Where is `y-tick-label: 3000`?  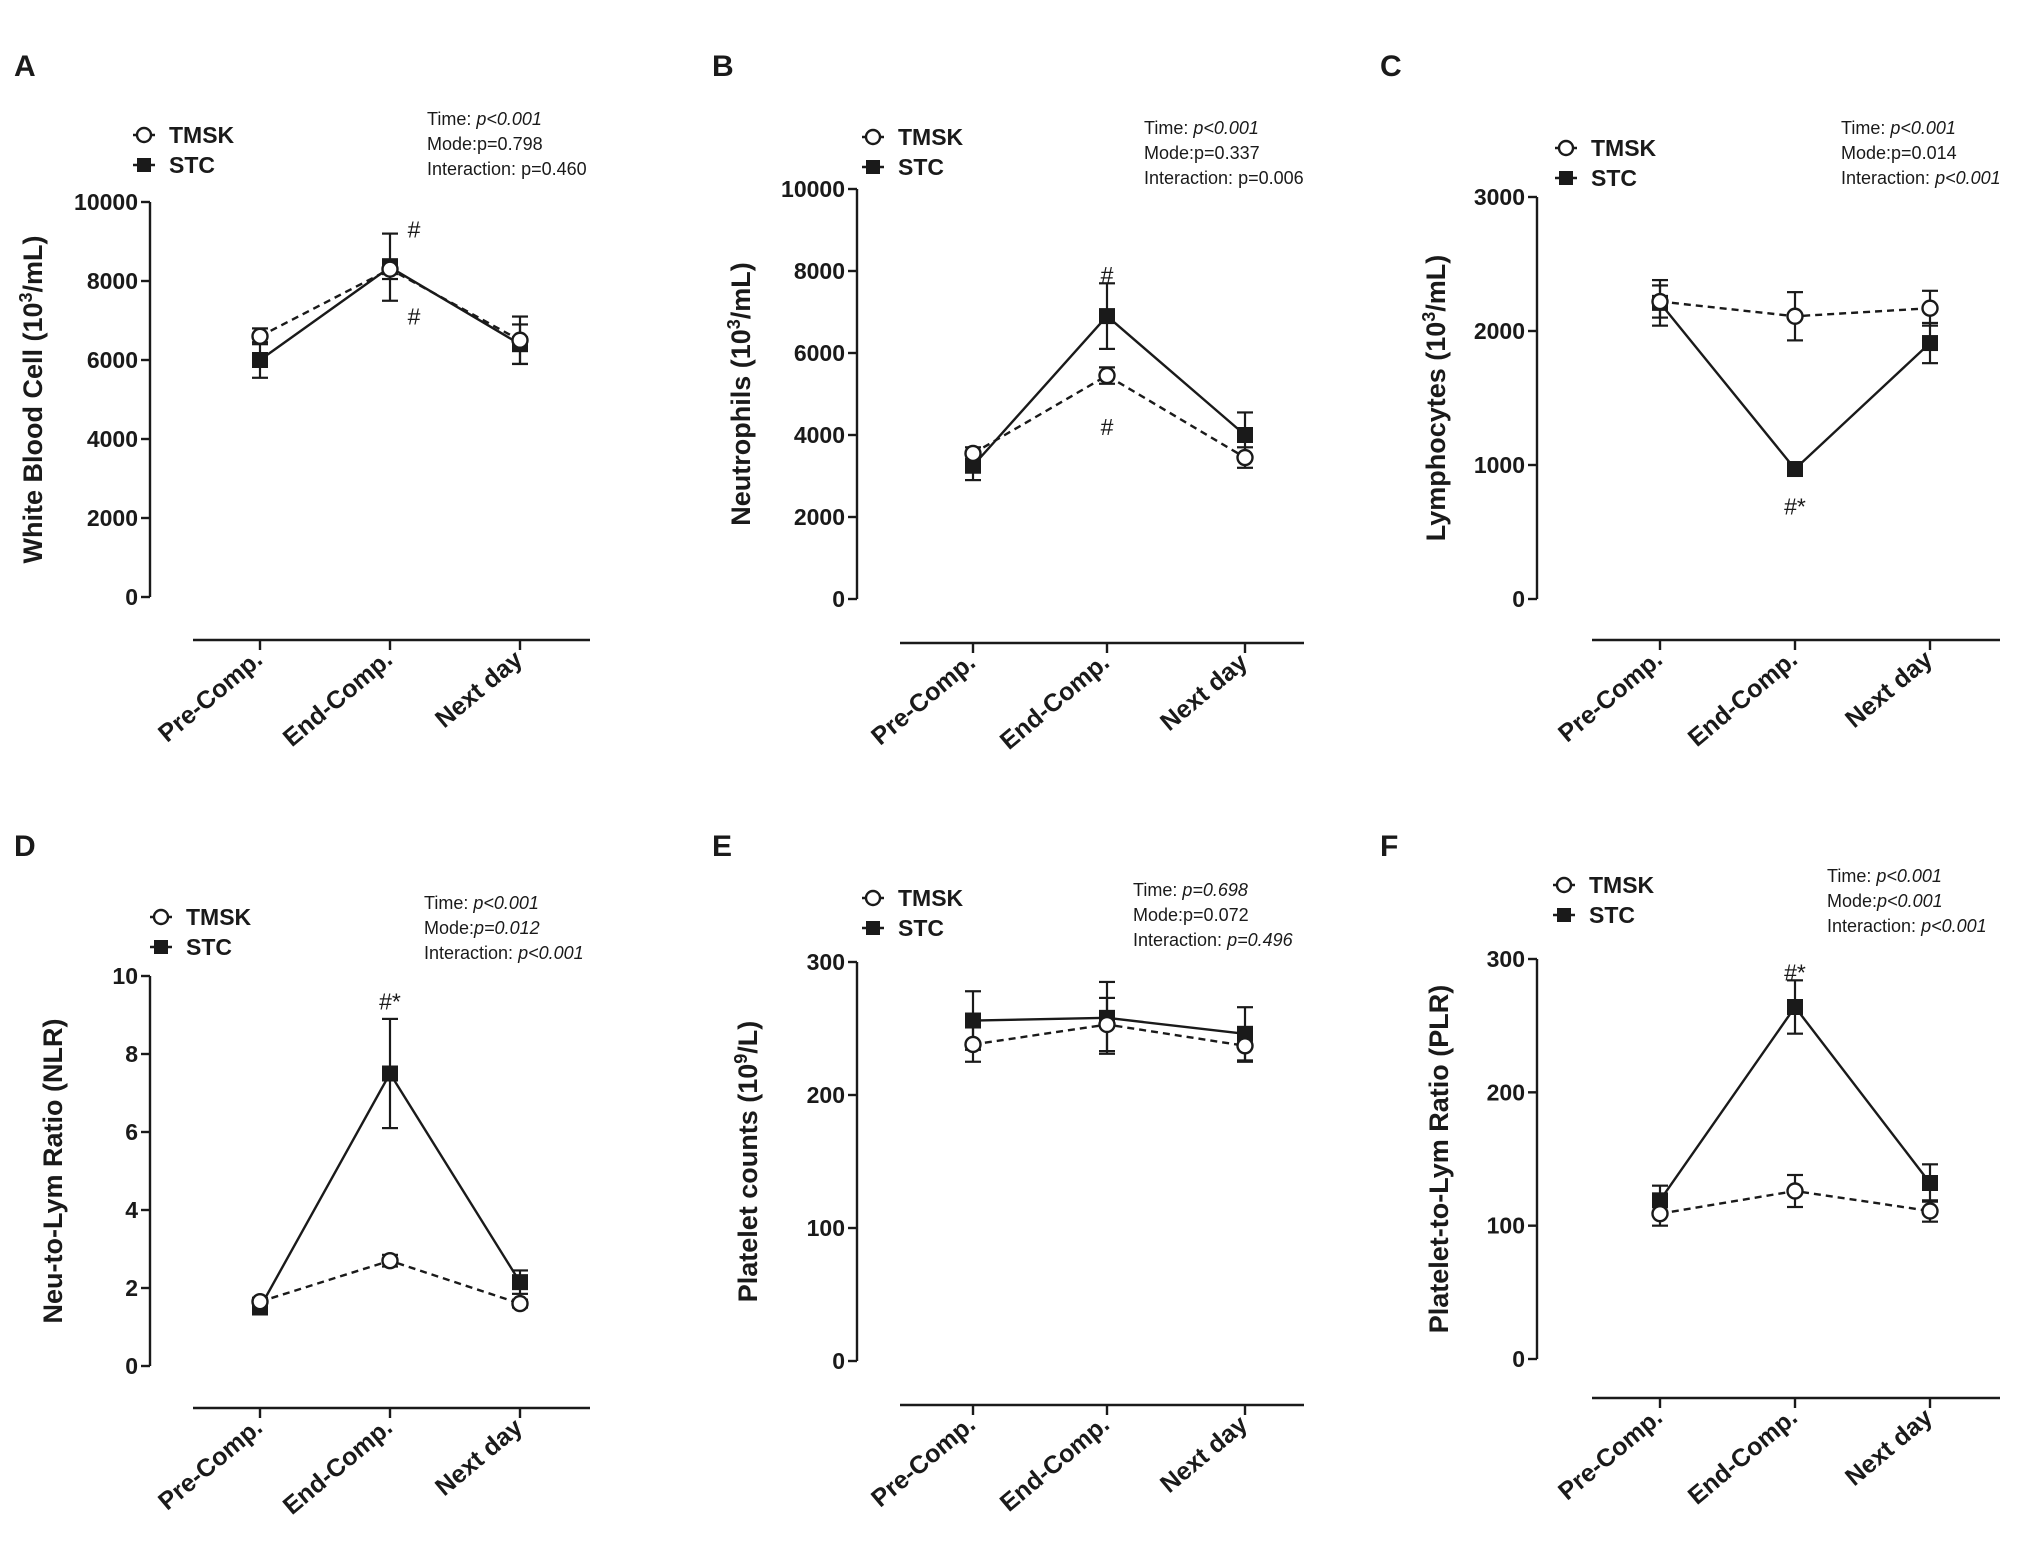 y-tick-label: 3000 is located at coordinates (1499, 197).